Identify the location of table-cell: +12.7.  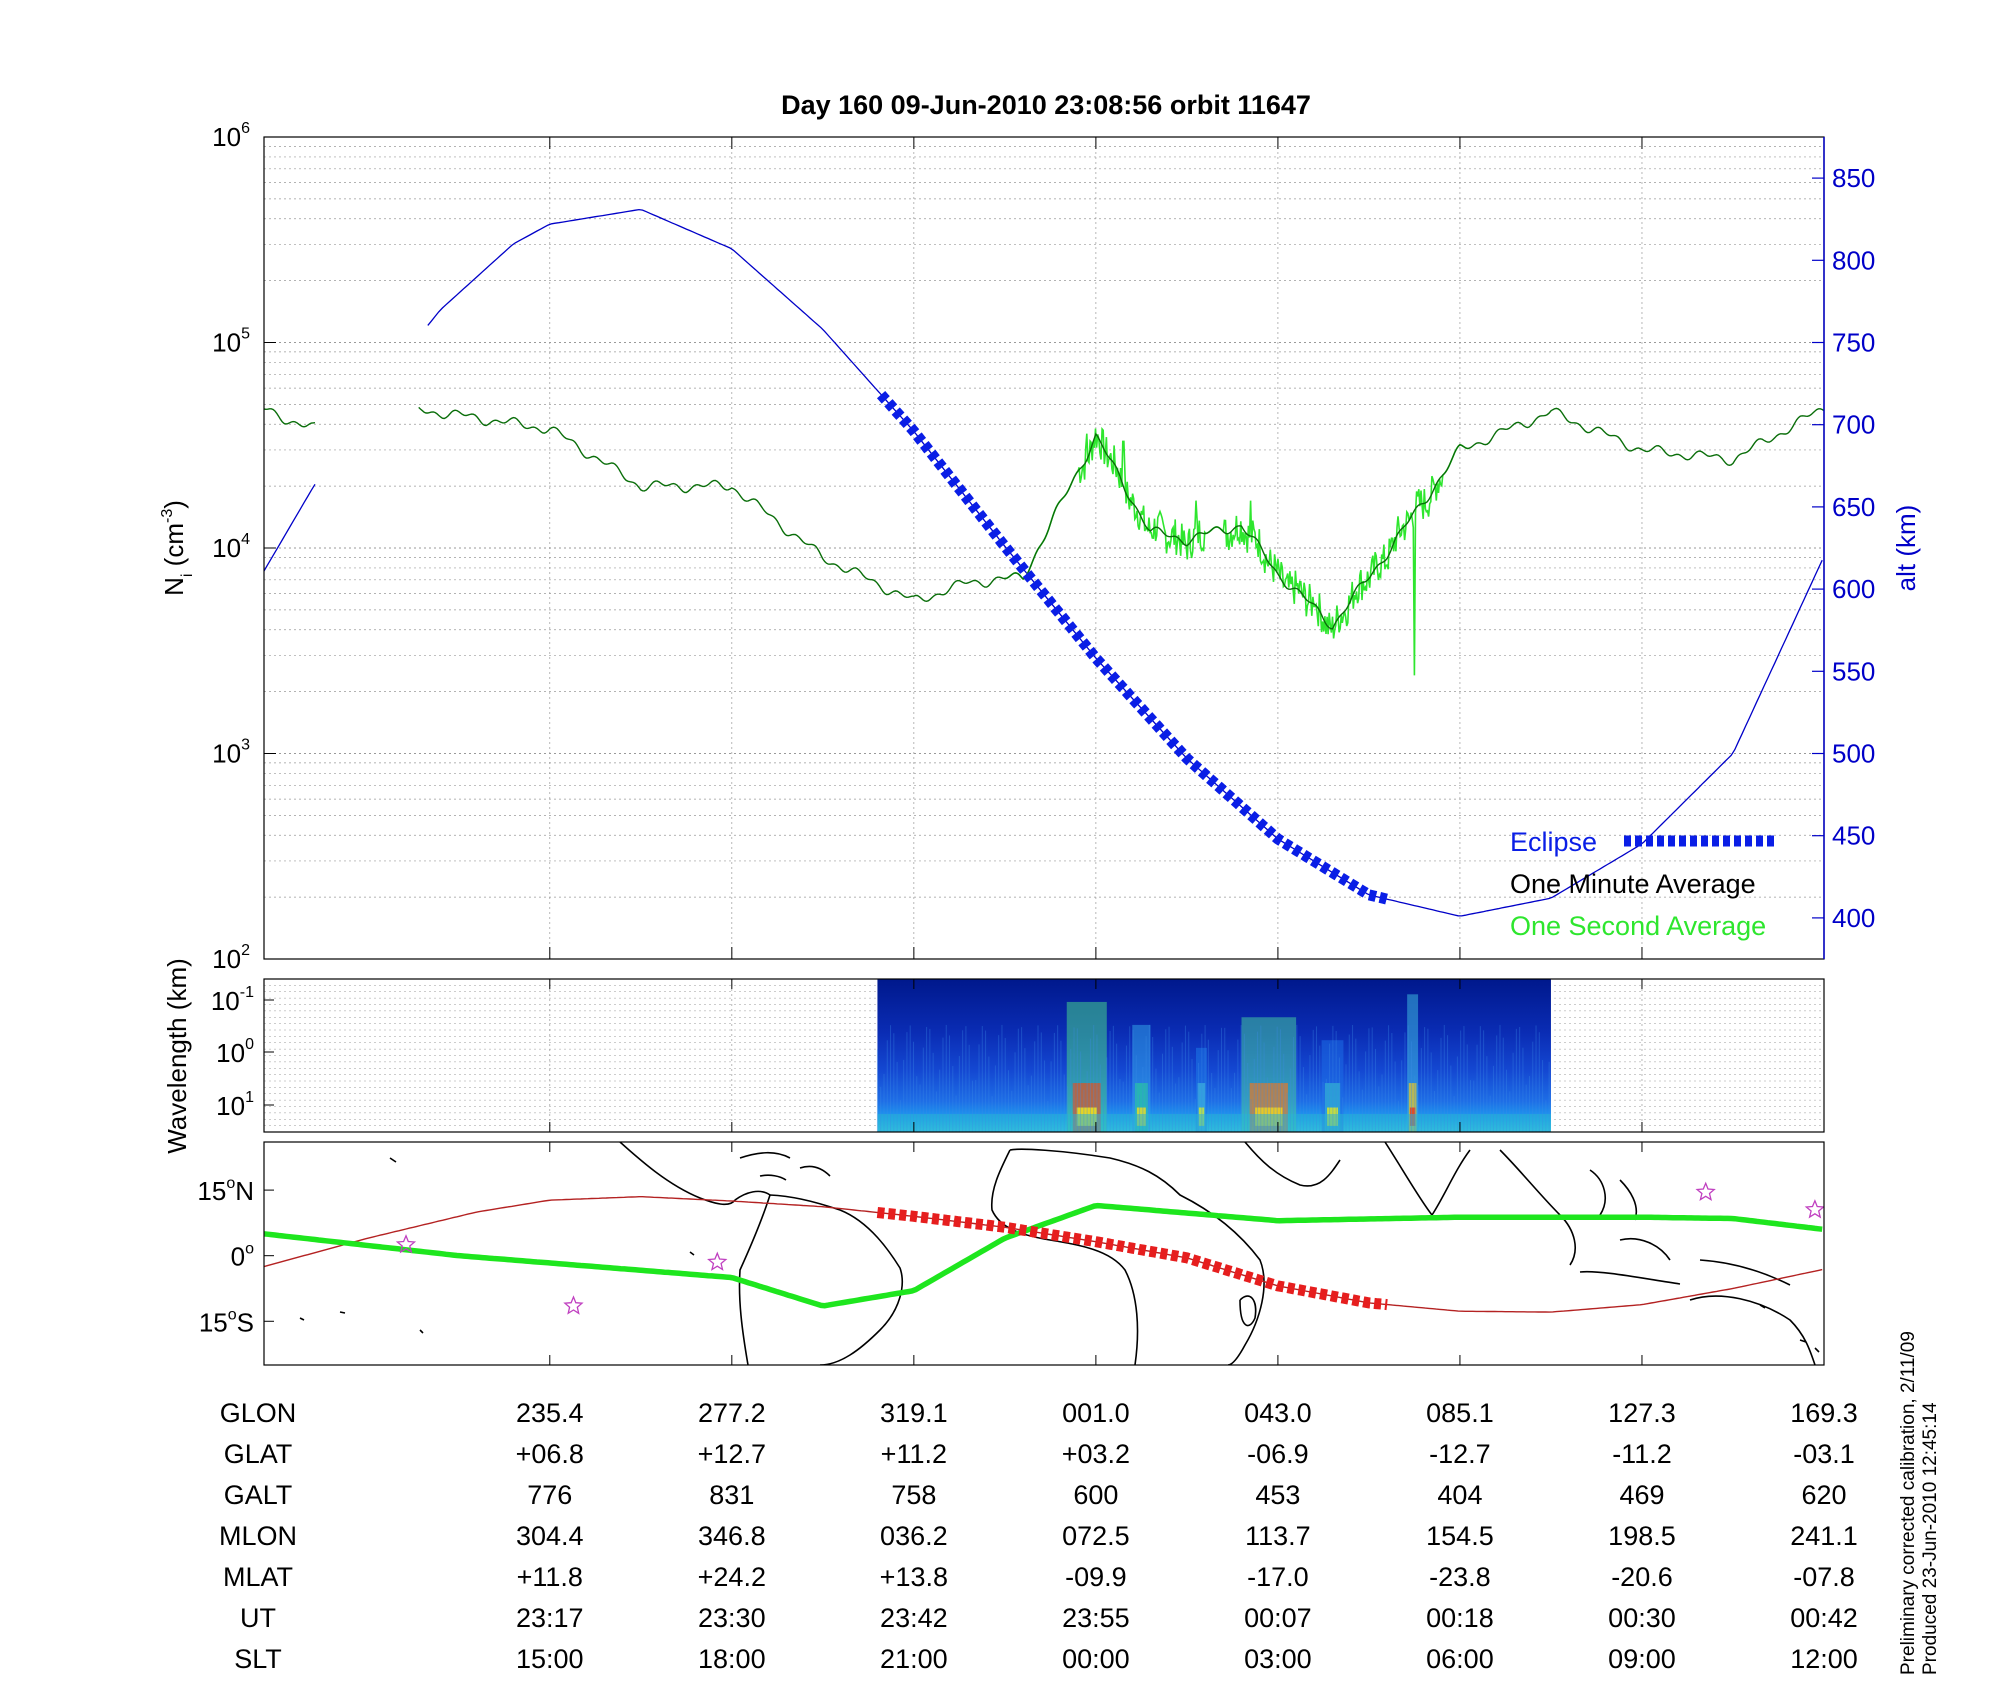
(732, 1454).